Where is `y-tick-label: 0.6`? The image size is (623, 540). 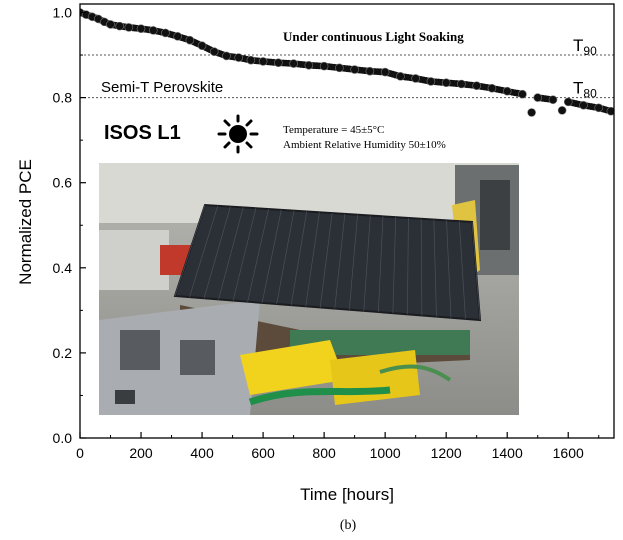
y-tick-label: 0.6 is located at coordinates (63, 183).